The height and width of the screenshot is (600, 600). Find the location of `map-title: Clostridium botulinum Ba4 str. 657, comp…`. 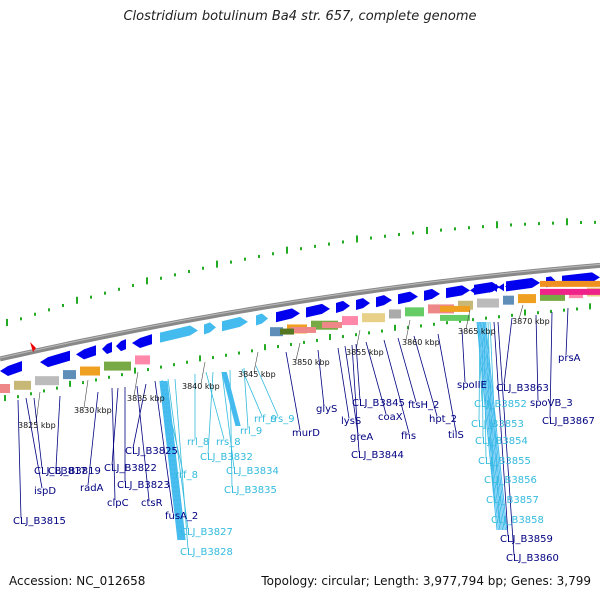

map-title: Clostridium botulinum Ba4 str. 657, comp… is located at coordinates (300, 16).